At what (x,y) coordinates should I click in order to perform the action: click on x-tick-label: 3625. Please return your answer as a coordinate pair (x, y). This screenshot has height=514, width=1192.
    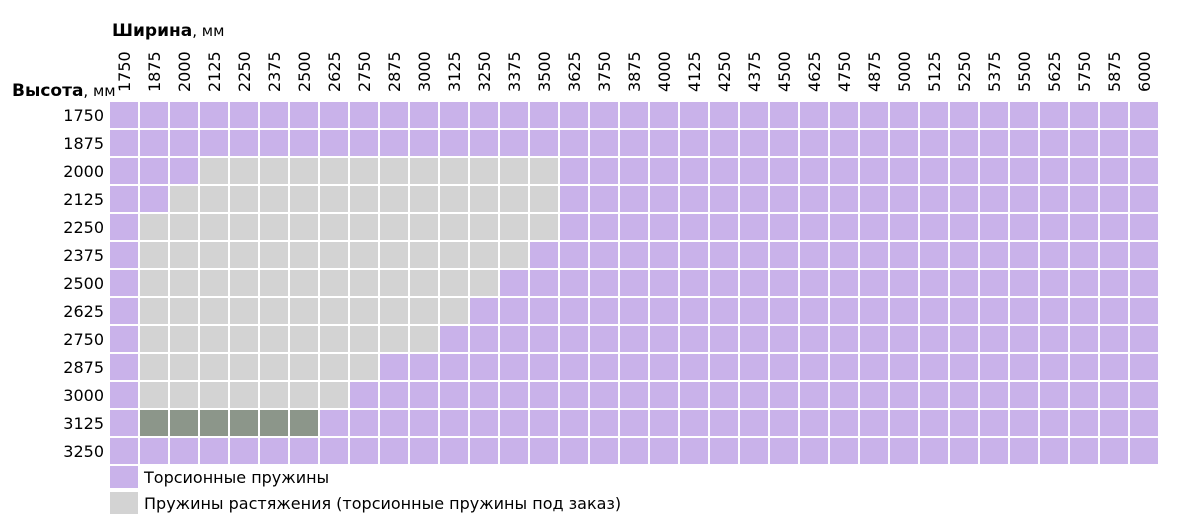
    Looking at the image, I should click on (574, 71).